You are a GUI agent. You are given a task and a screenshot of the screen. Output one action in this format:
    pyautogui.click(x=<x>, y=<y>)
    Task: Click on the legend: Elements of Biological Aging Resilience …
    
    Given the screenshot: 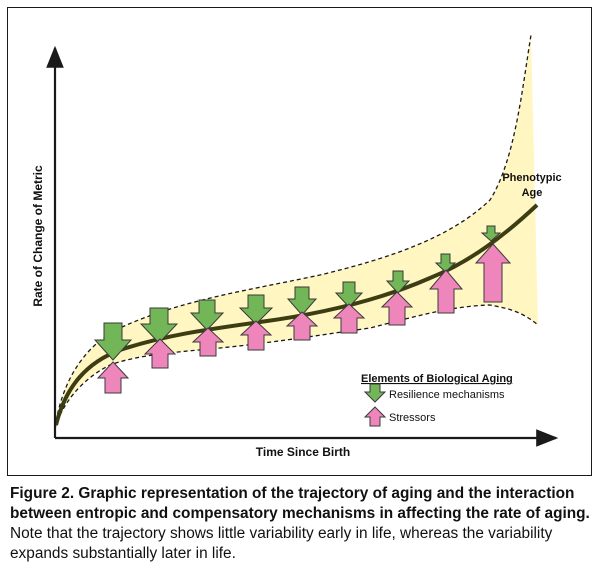 What is the action you would take?
    pyautogui.click(x=437, y=400)
    